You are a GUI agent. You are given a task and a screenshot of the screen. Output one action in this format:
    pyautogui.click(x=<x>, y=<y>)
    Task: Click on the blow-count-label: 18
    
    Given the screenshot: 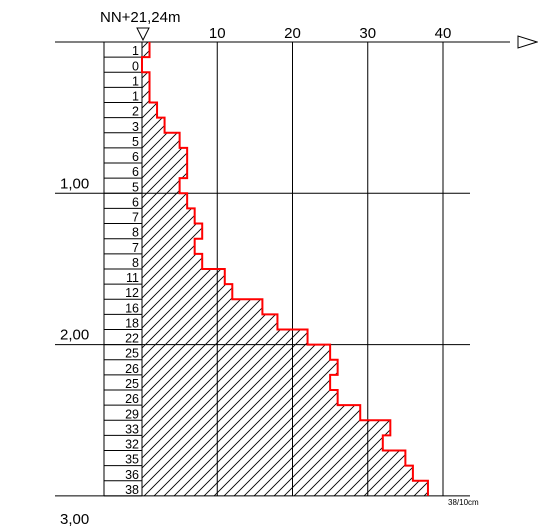 What is the action you would take?
    pyautogui.click(x=132, y=323)
    